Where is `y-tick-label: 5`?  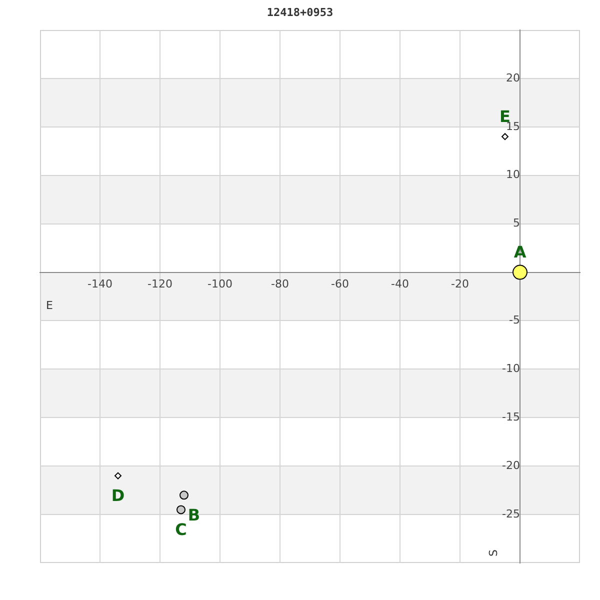
y-tick-label: 5 is located at coordinates (516, 223).